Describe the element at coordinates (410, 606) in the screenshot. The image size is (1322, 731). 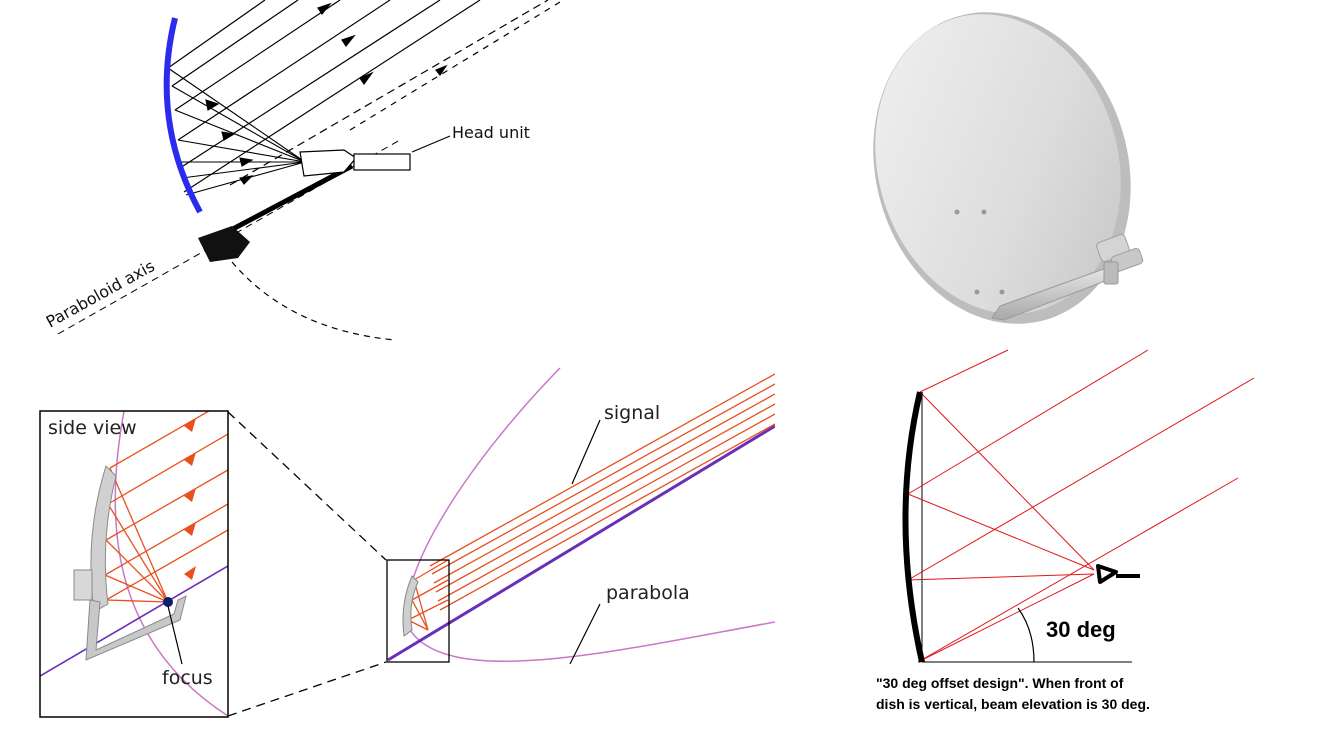
I see `small-dish` at that location.